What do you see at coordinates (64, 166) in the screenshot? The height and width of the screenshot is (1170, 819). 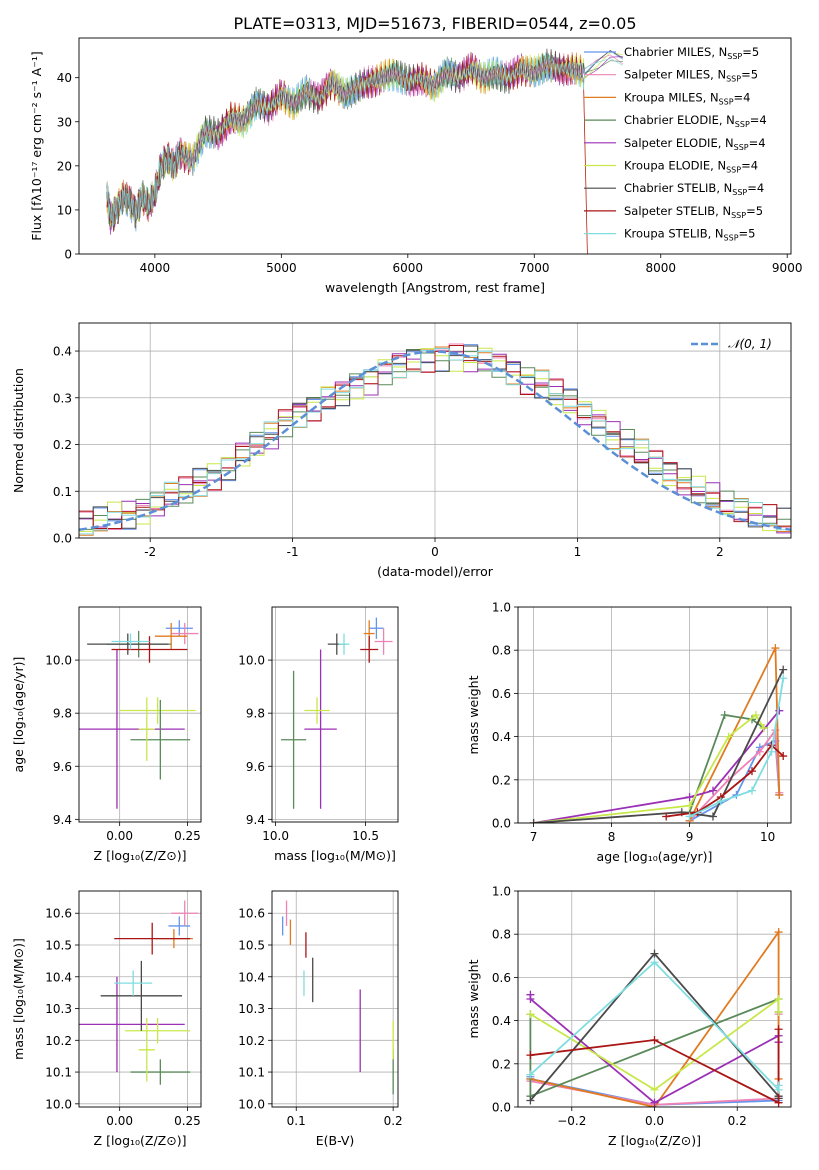 I see `y-tick-label: 20` at bounding box center [64, 166].